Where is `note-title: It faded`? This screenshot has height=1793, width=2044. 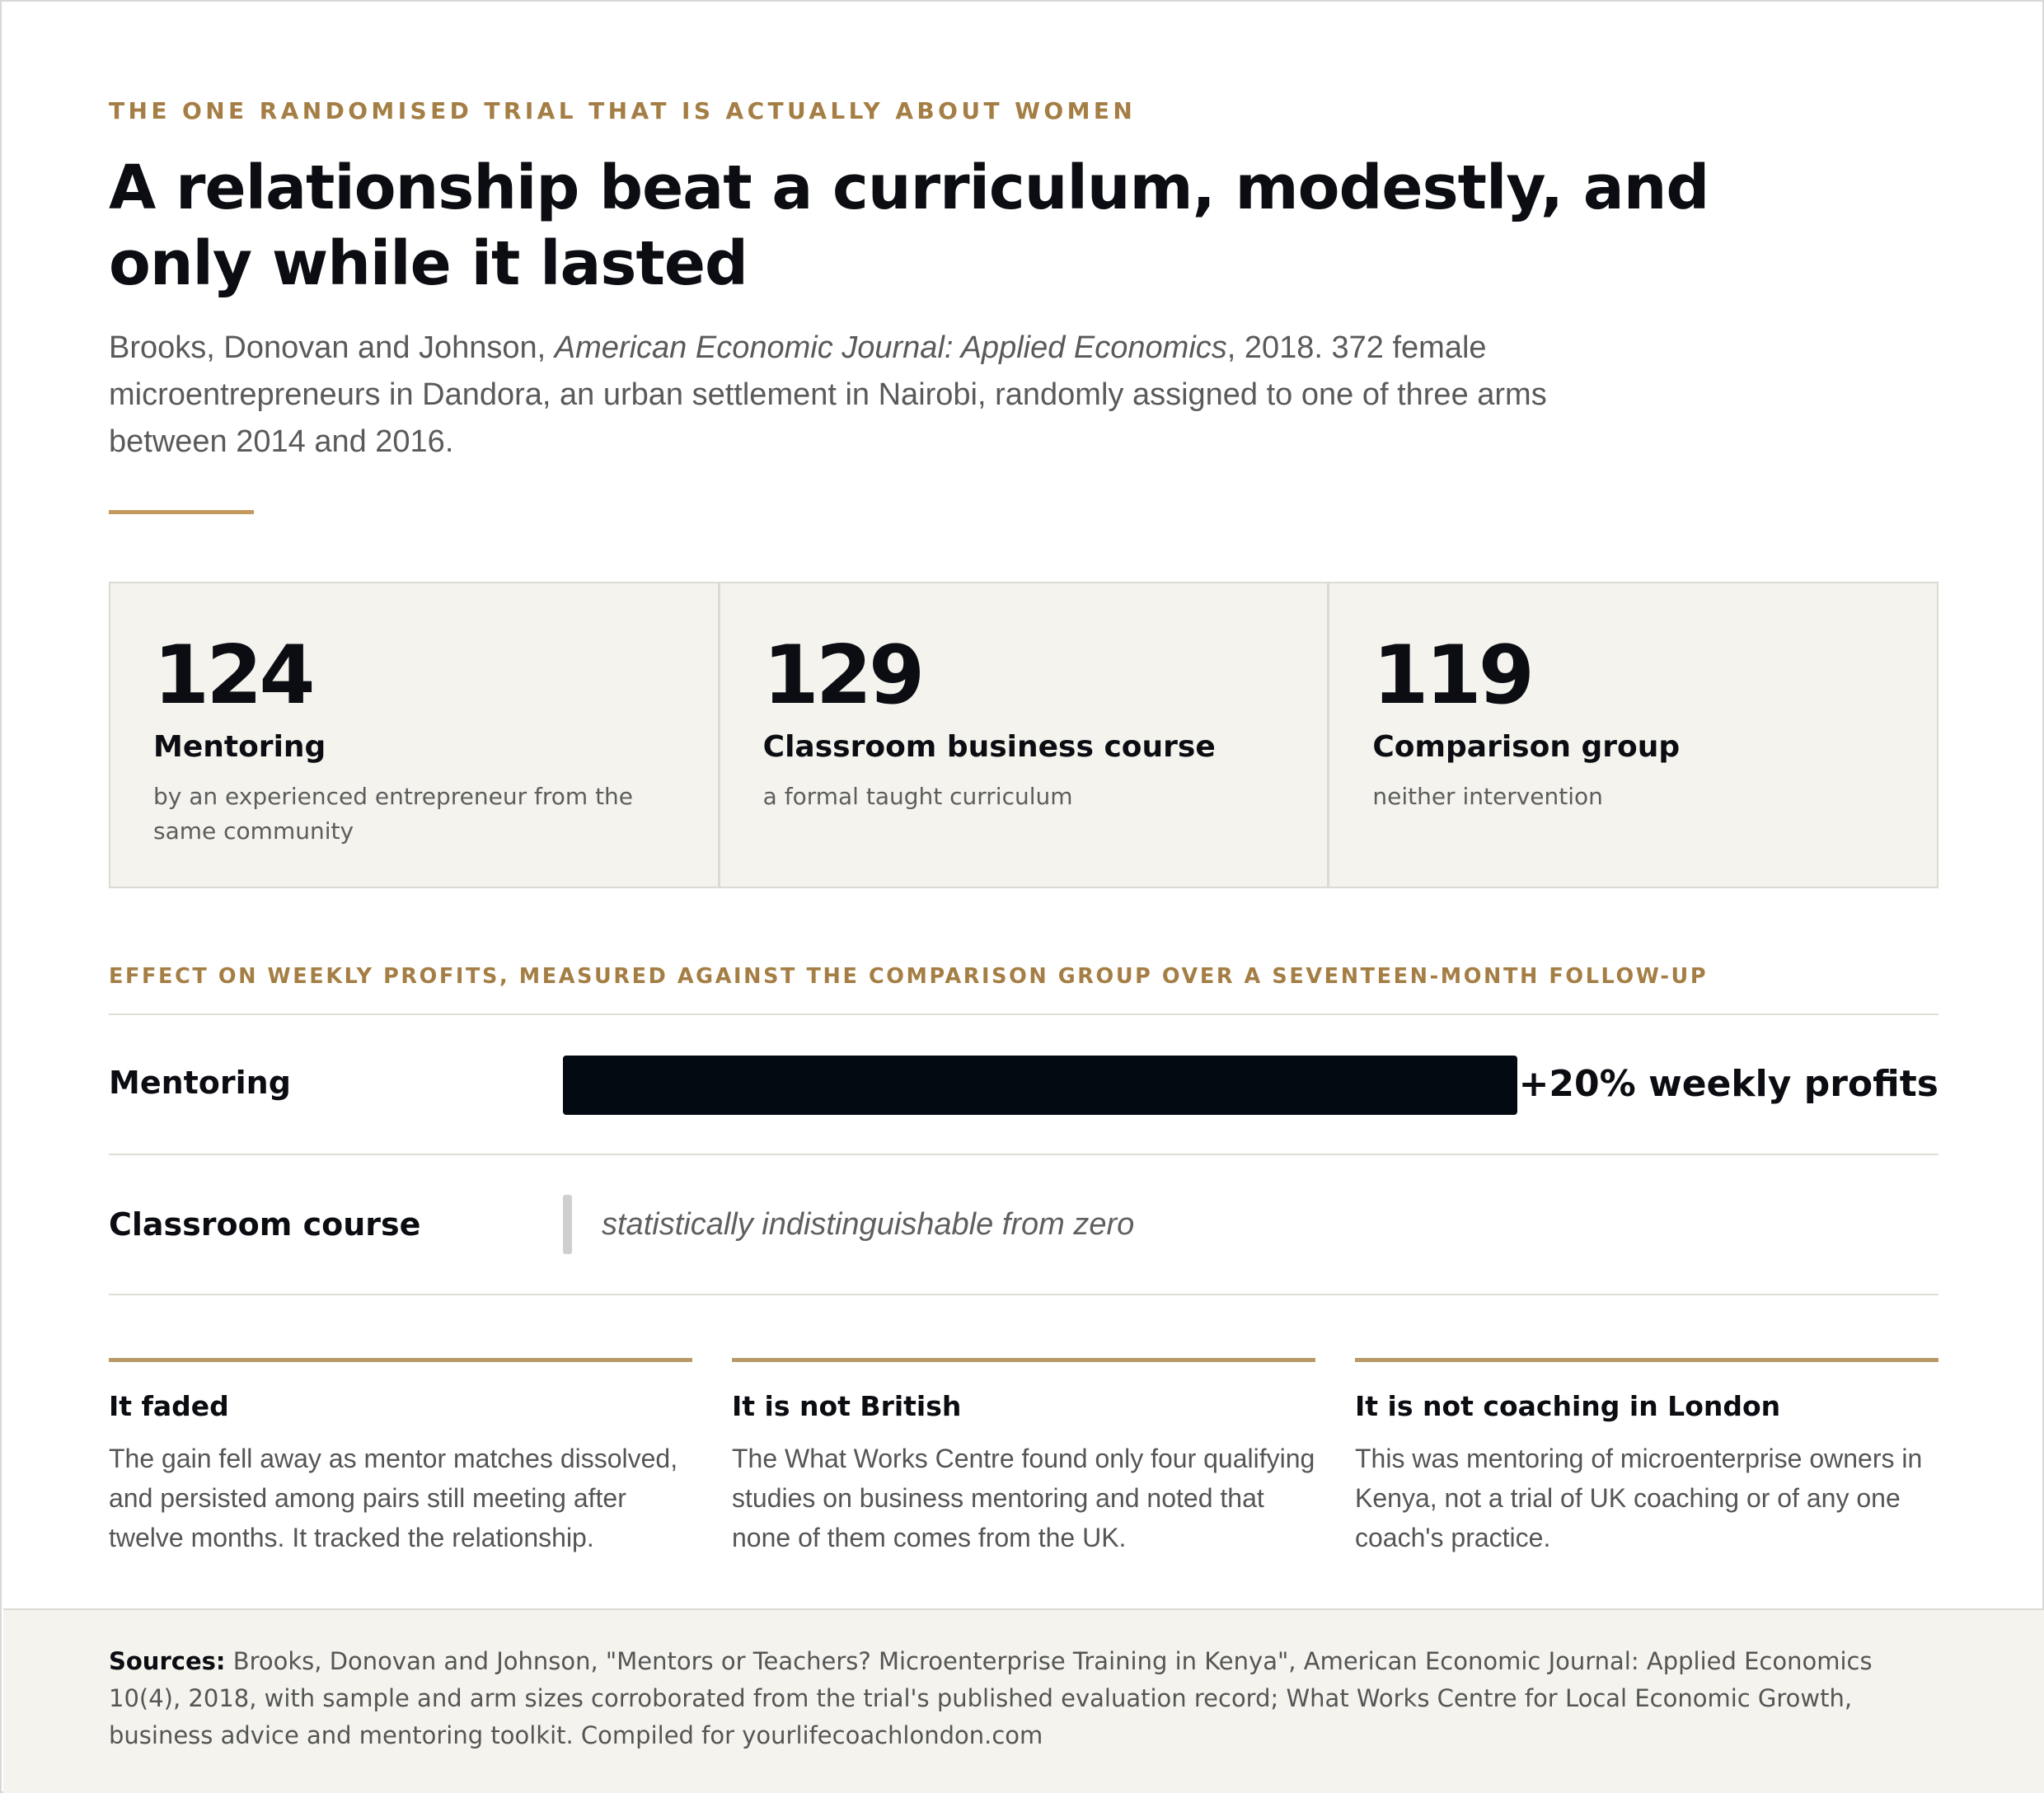
note-title: It faded is located at coordinates (169, 1406).